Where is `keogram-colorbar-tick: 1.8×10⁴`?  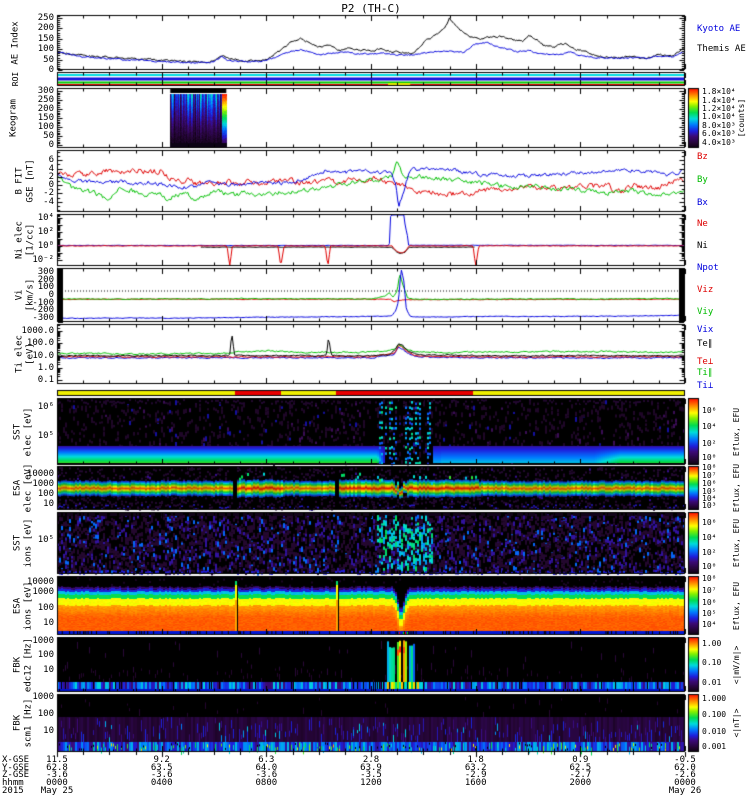 keogram-colorbar-tick: 1.8×10⁴ is located at coordinates (719, 91).